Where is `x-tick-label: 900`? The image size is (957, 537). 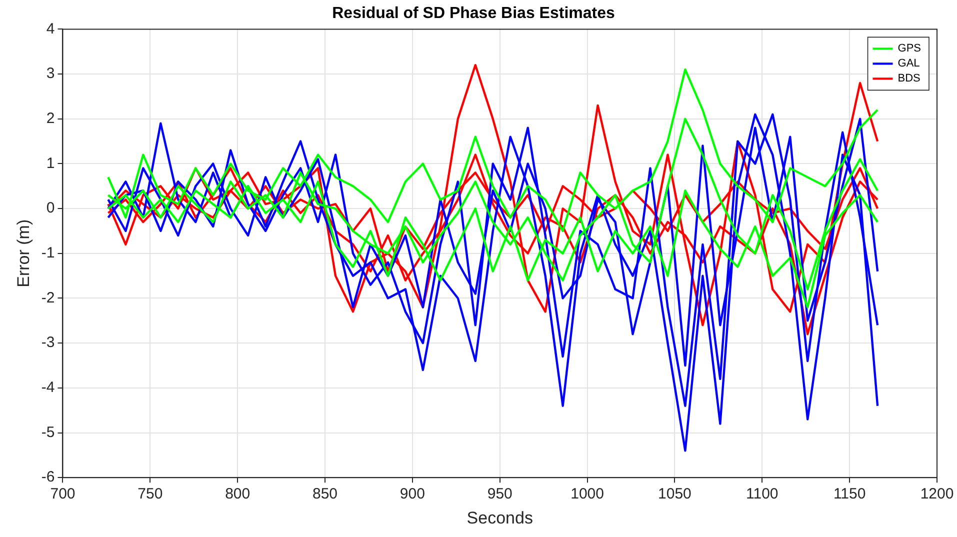
x-tick-label: 900 is located at coordinates (412, 494).